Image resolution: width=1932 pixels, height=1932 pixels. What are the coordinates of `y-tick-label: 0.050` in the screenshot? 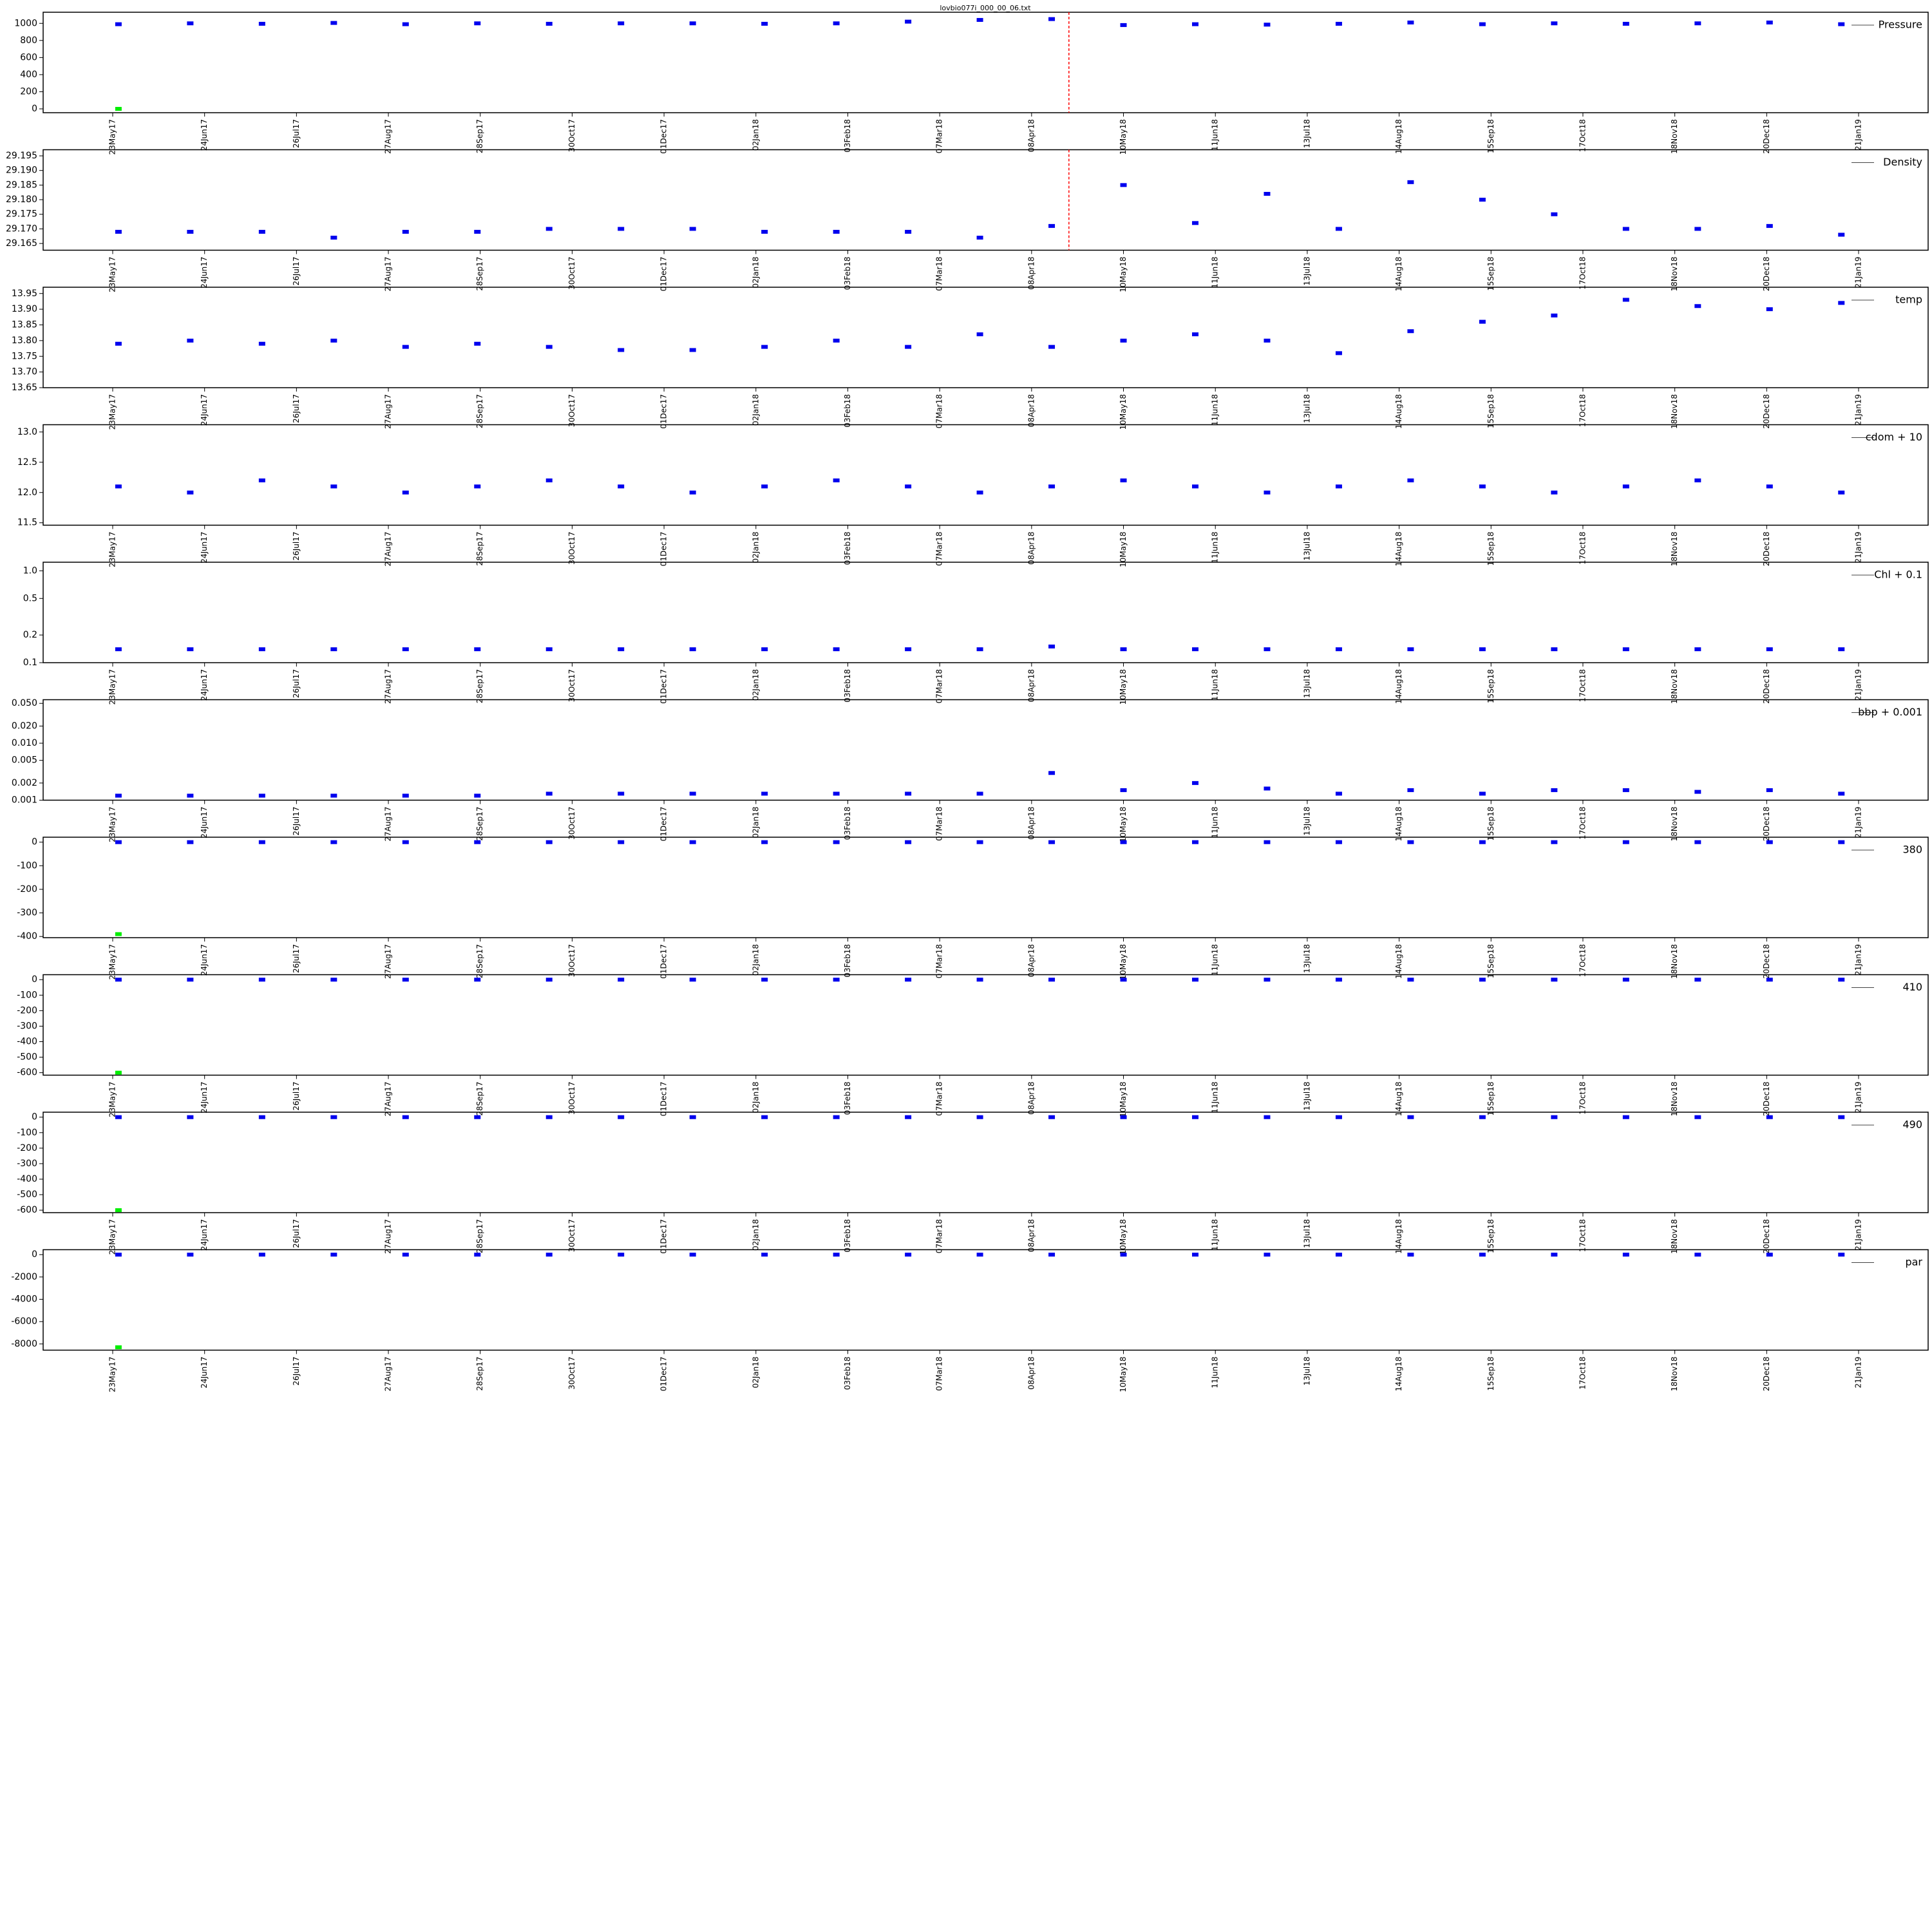 It's located at (24, 703).